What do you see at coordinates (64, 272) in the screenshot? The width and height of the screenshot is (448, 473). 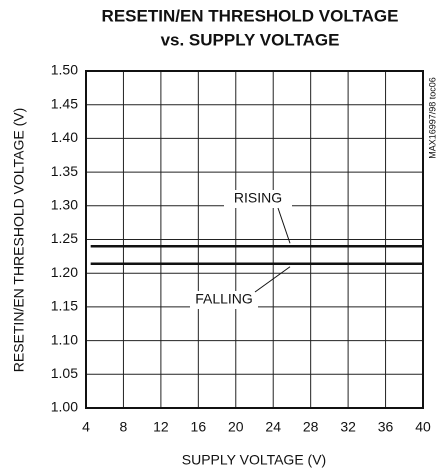 I see `y-tick-label: 1.20` at bounding box center [64, 272].